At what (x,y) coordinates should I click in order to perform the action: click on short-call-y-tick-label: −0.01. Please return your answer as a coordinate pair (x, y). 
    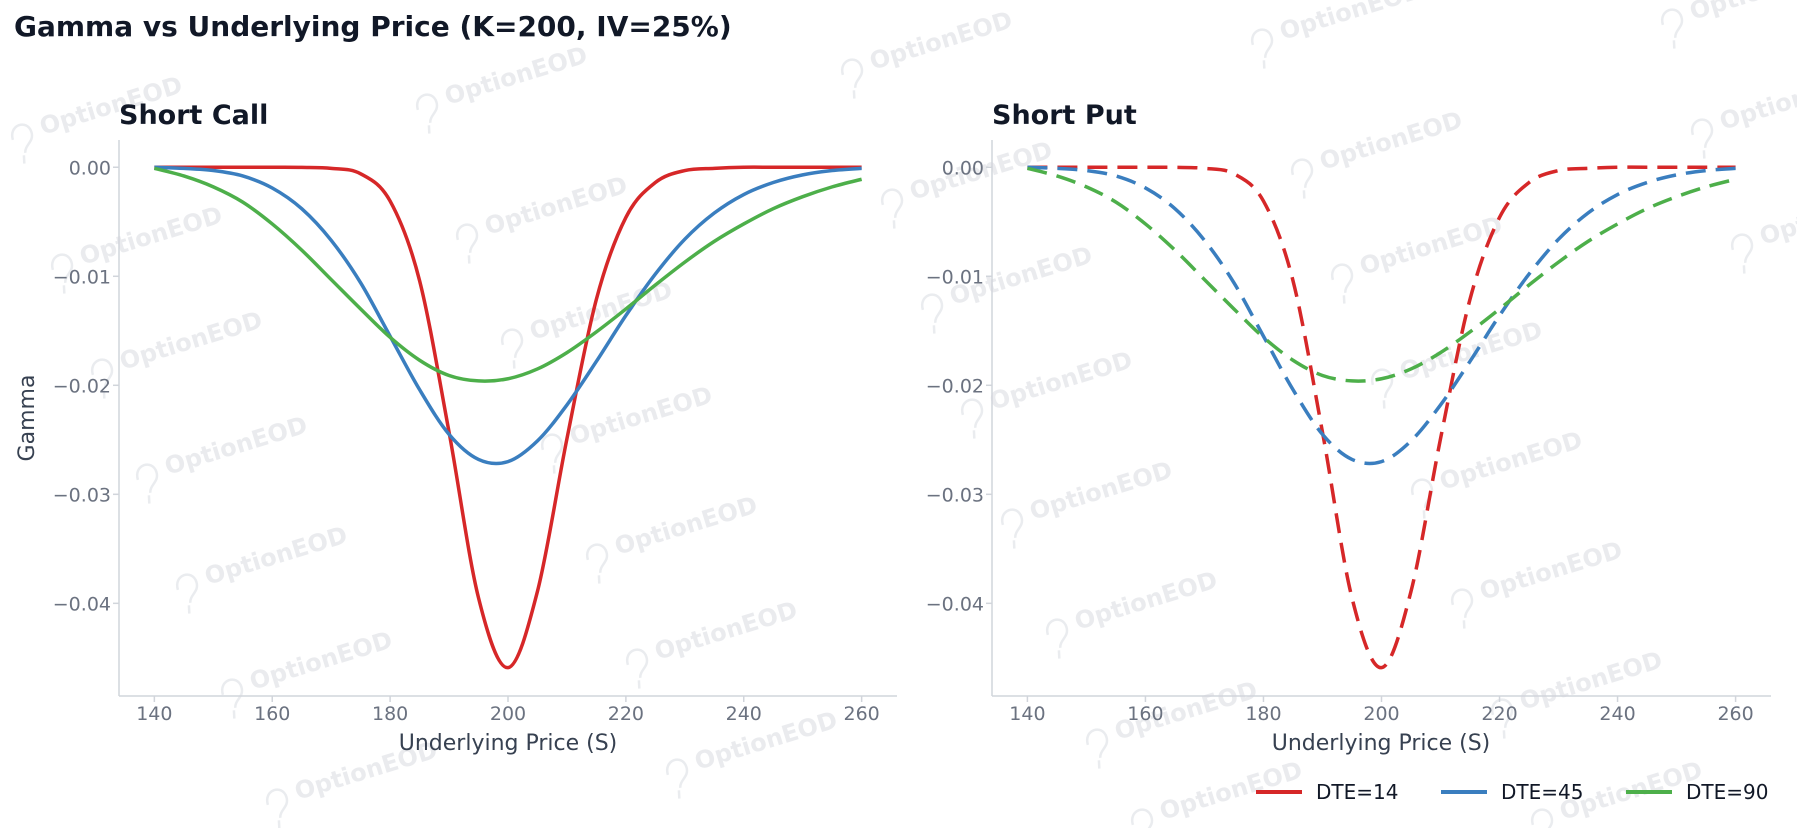
    Looking at the image, I should click on (82, 277).